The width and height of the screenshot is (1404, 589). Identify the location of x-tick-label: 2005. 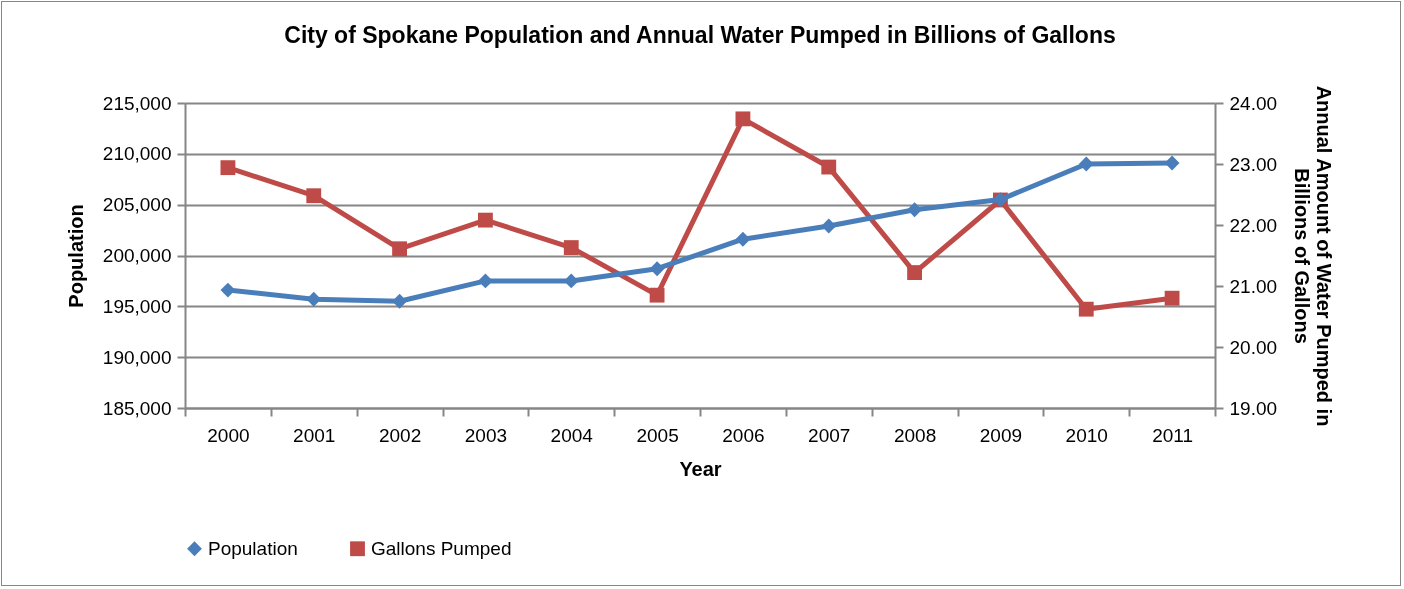
(657, 435).